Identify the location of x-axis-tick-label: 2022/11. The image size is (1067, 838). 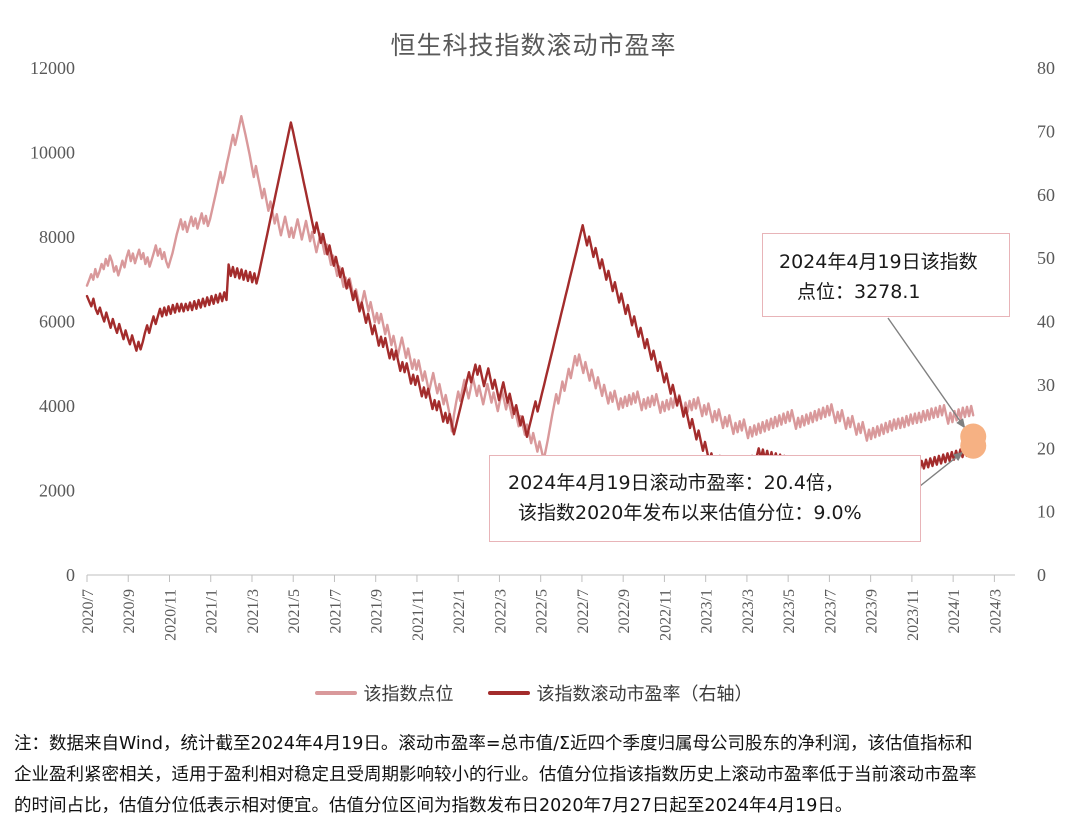
(665, 615).